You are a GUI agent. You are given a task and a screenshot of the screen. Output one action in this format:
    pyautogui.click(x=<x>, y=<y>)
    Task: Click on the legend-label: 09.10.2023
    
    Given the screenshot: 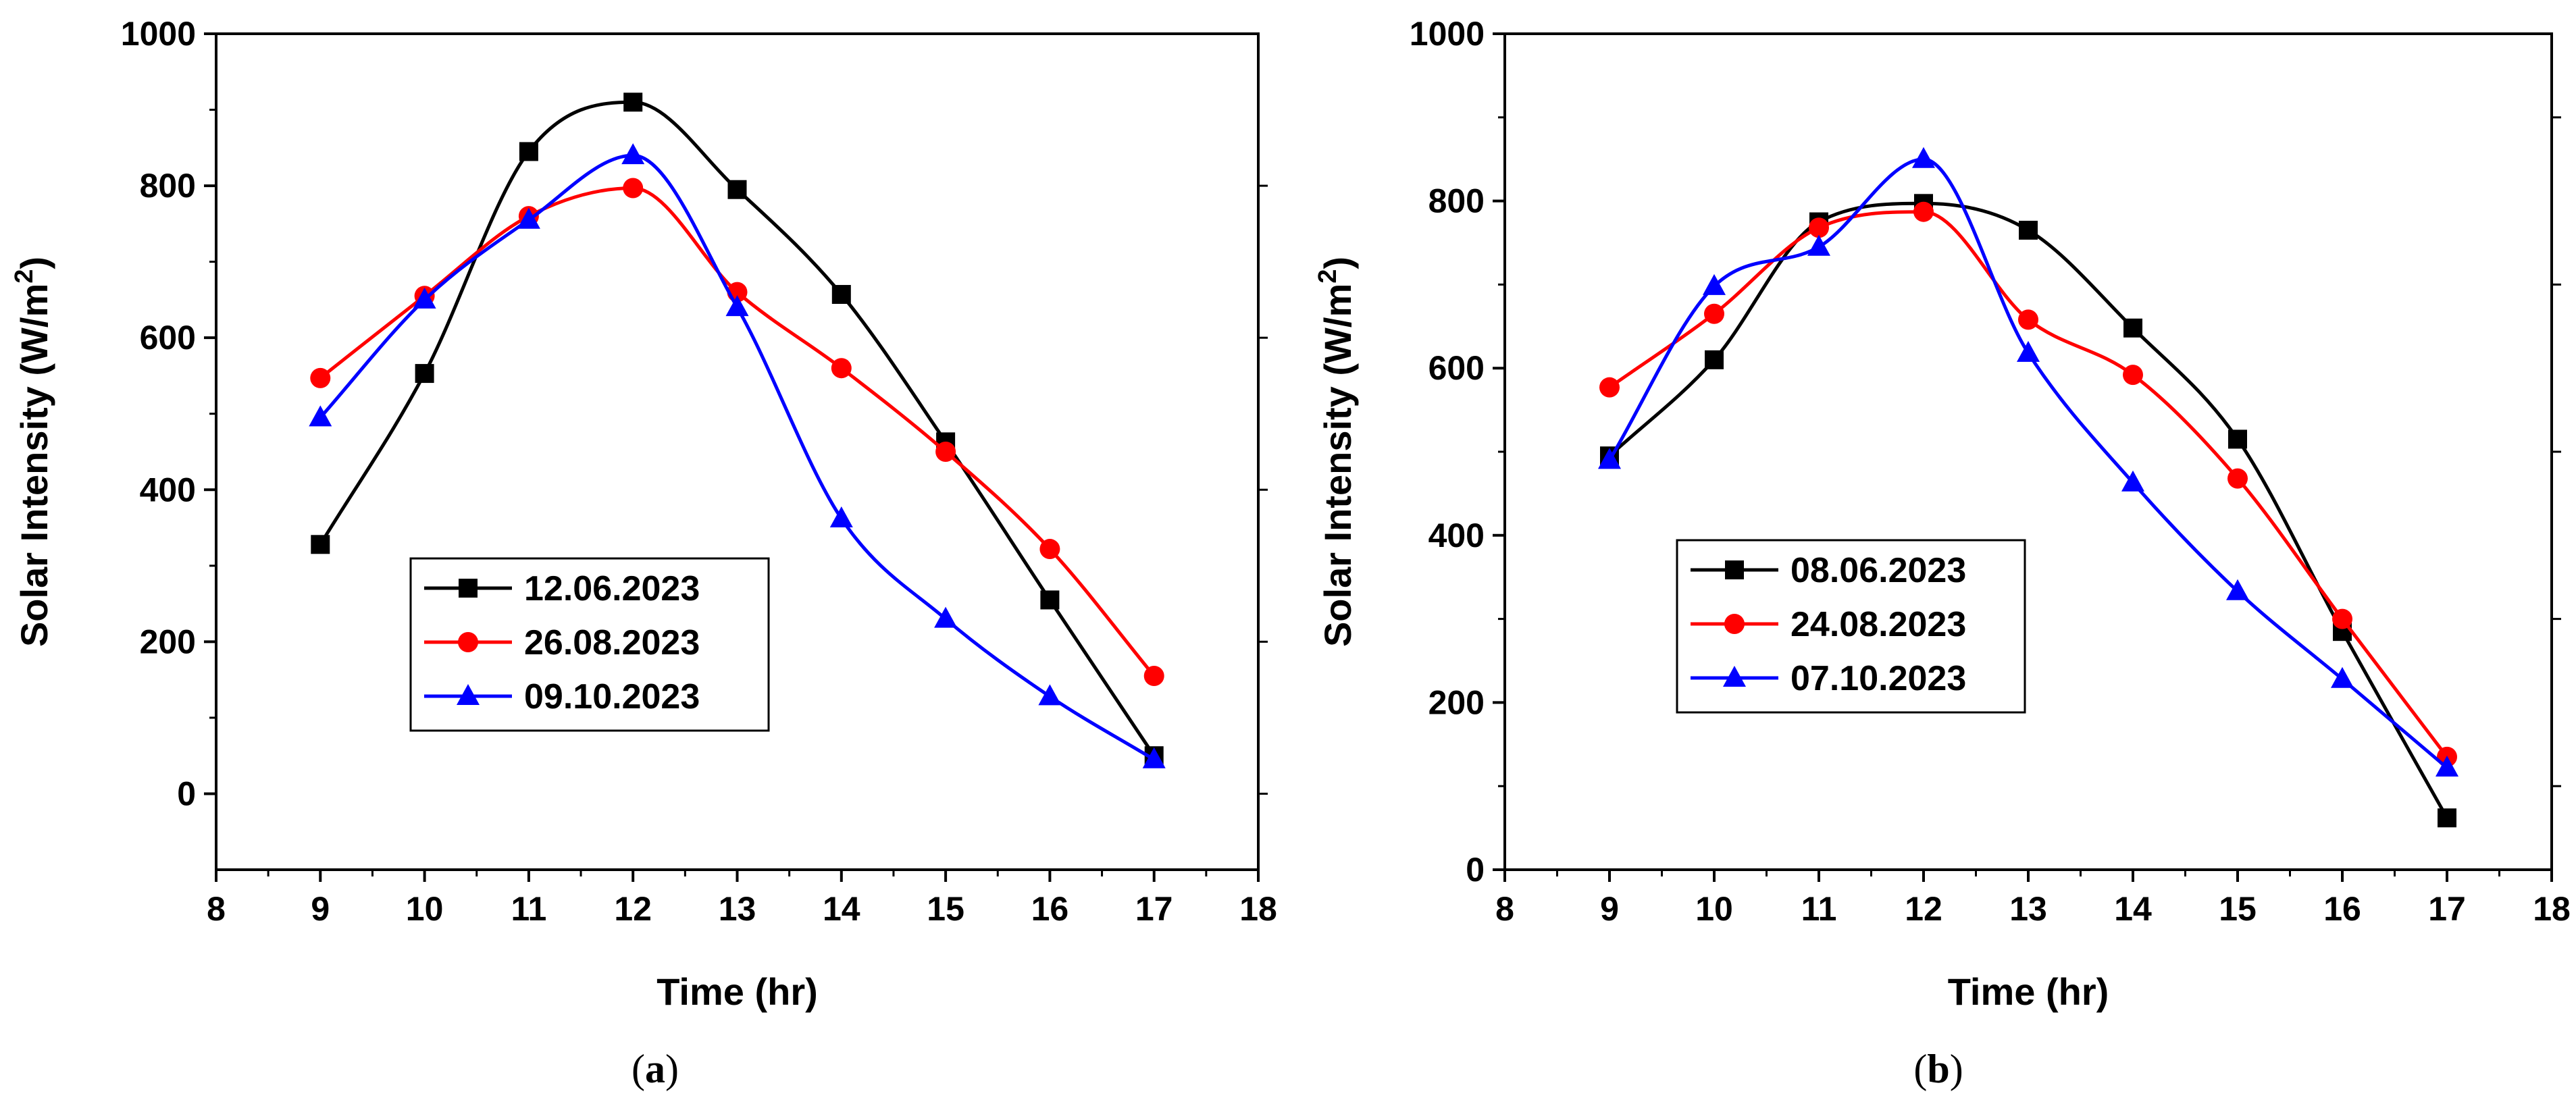 What is the action you would take?
    pyautogui.click(x=612, y=696)
    